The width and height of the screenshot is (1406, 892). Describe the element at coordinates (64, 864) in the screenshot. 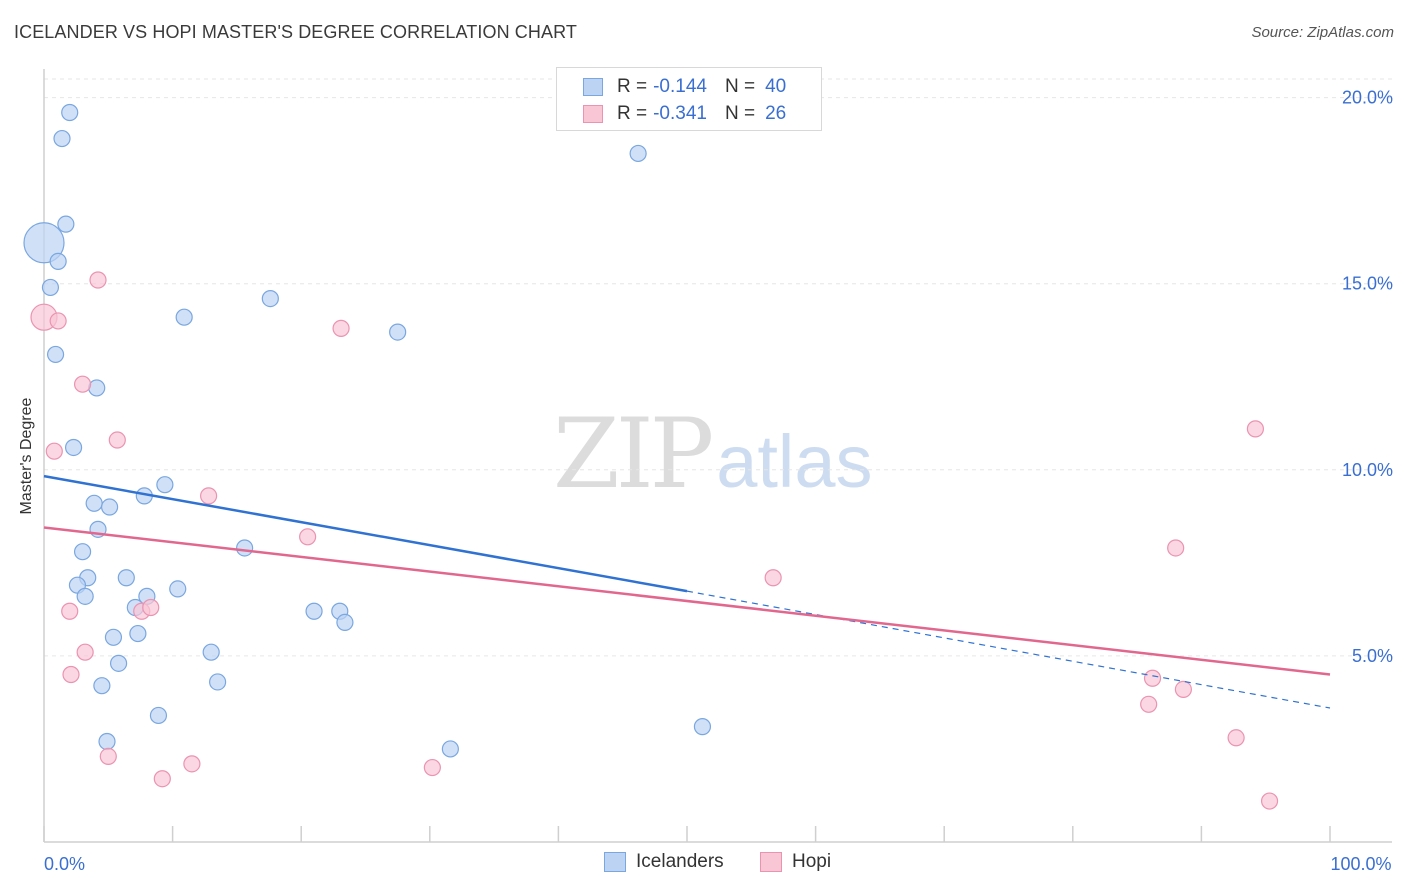

I see `x-tick-label: 0.0%` at that location.